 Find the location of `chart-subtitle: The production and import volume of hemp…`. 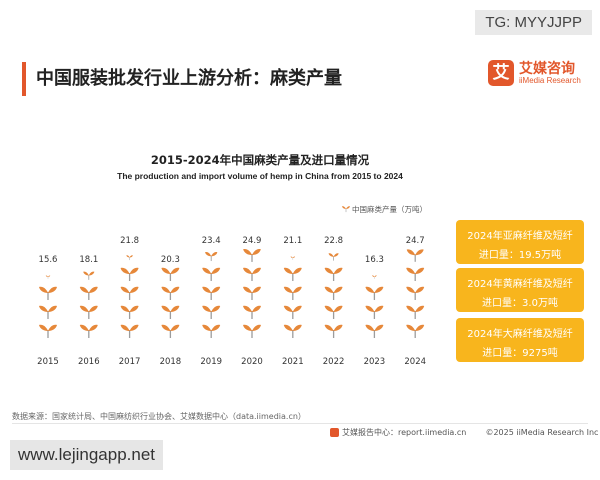

chart-subtitle: The production and import volume of hemp… is located at coordinates (260, 176).